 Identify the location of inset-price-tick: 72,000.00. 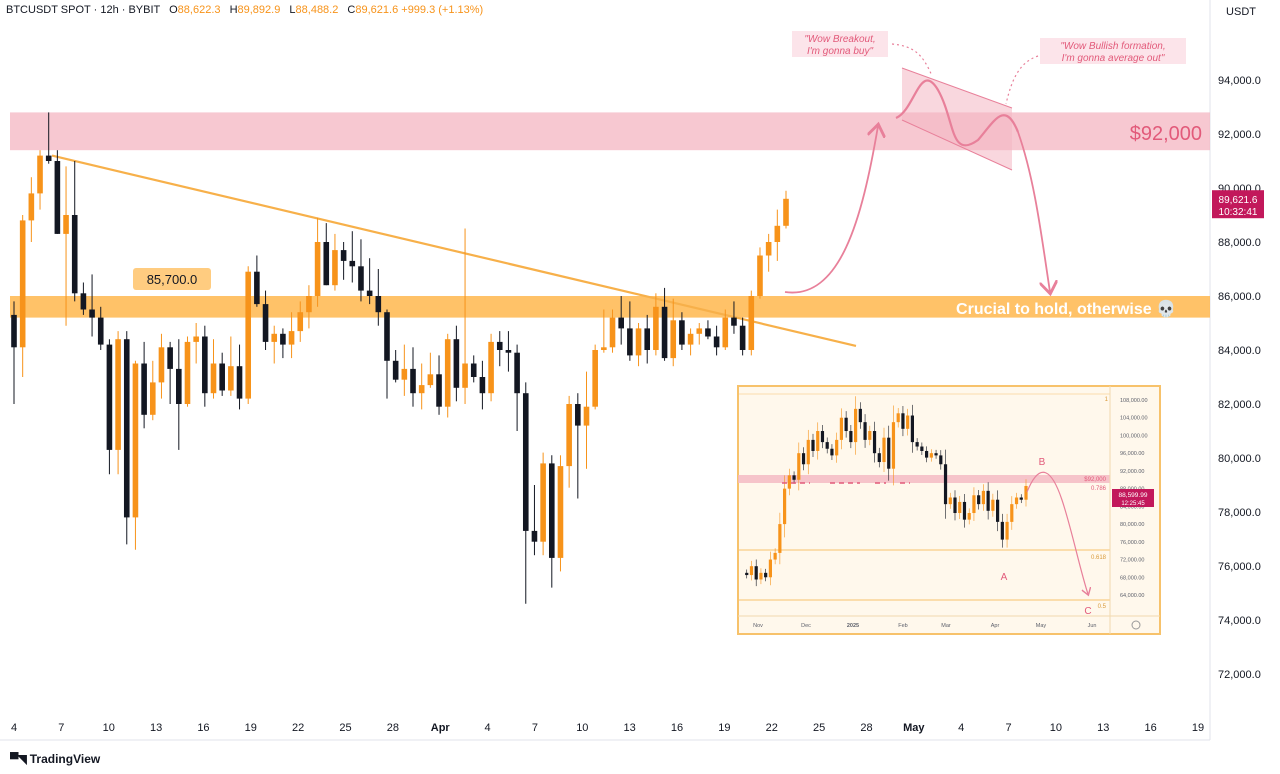
(1132, 561).